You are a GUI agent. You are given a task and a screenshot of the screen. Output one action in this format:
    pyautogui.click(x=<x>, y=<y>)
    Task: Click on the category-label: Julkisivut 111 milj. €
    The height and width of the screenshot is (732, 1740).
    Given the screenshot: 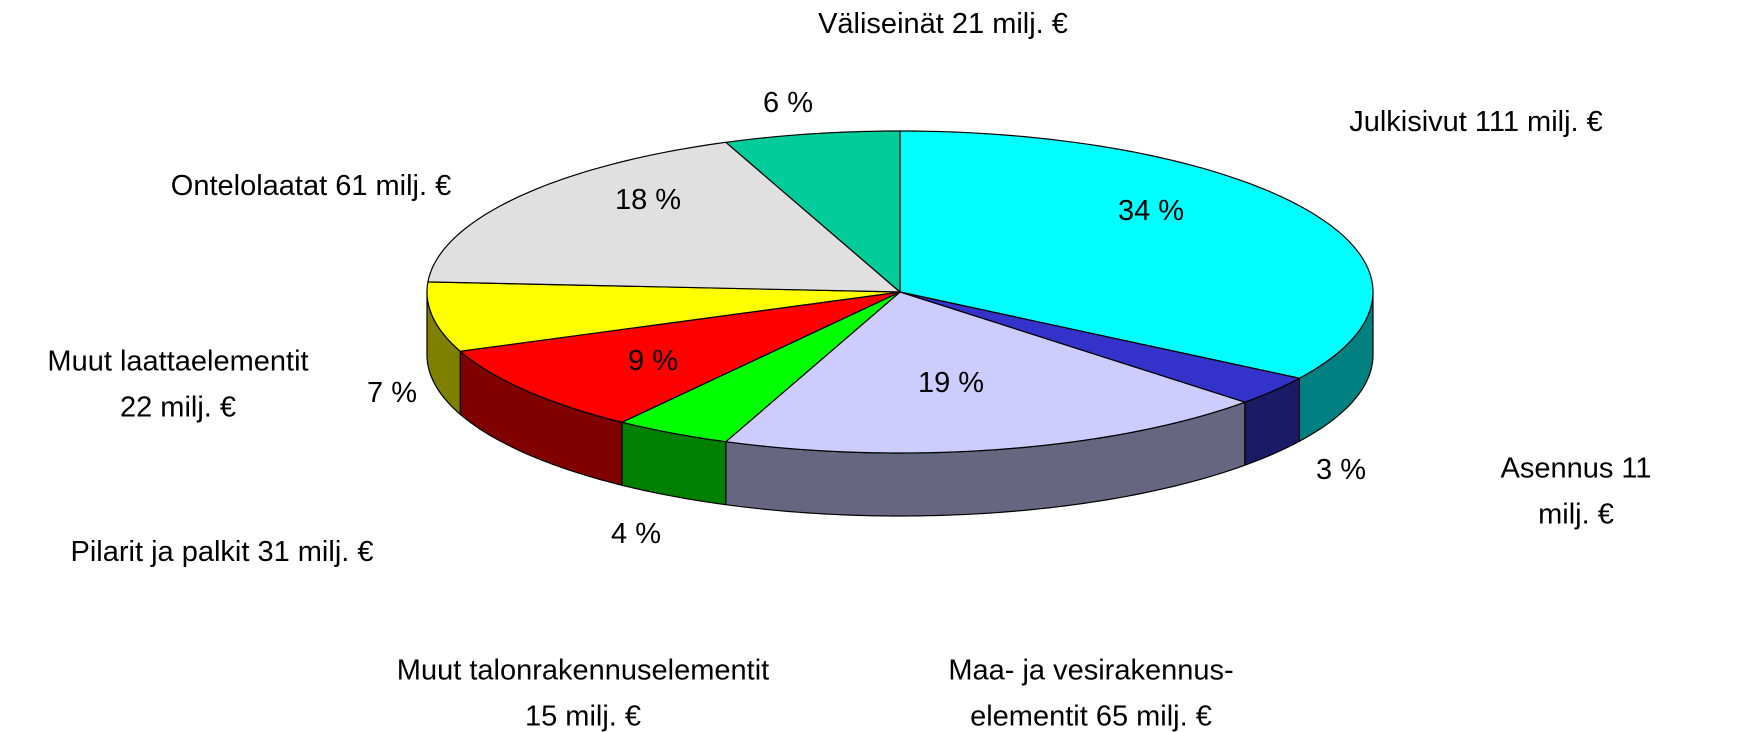 What is the action you would take?
    pyautogui.click(x=1476, y=121)
    